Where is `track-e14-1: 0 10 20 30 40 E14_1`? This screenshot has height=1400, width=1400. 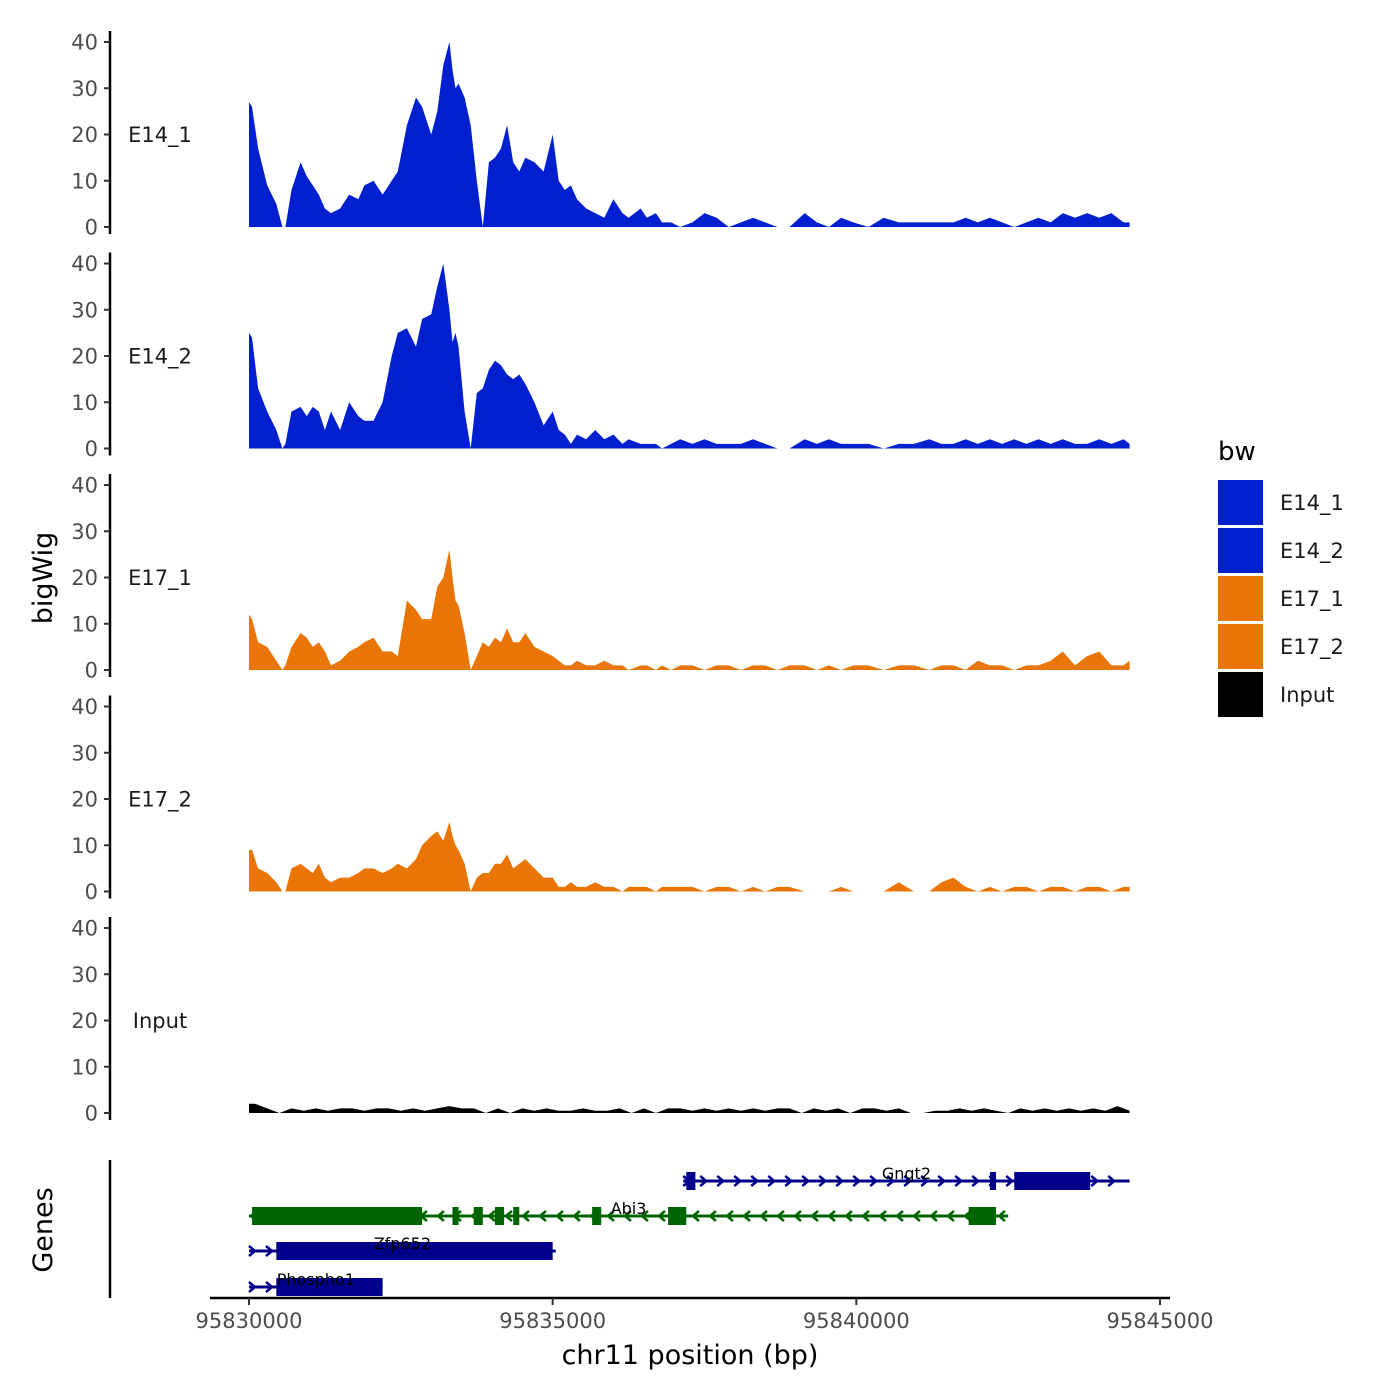
track-e14-1: 0 10 20 30 40 E14_1 is located at coordinates (600, 135).